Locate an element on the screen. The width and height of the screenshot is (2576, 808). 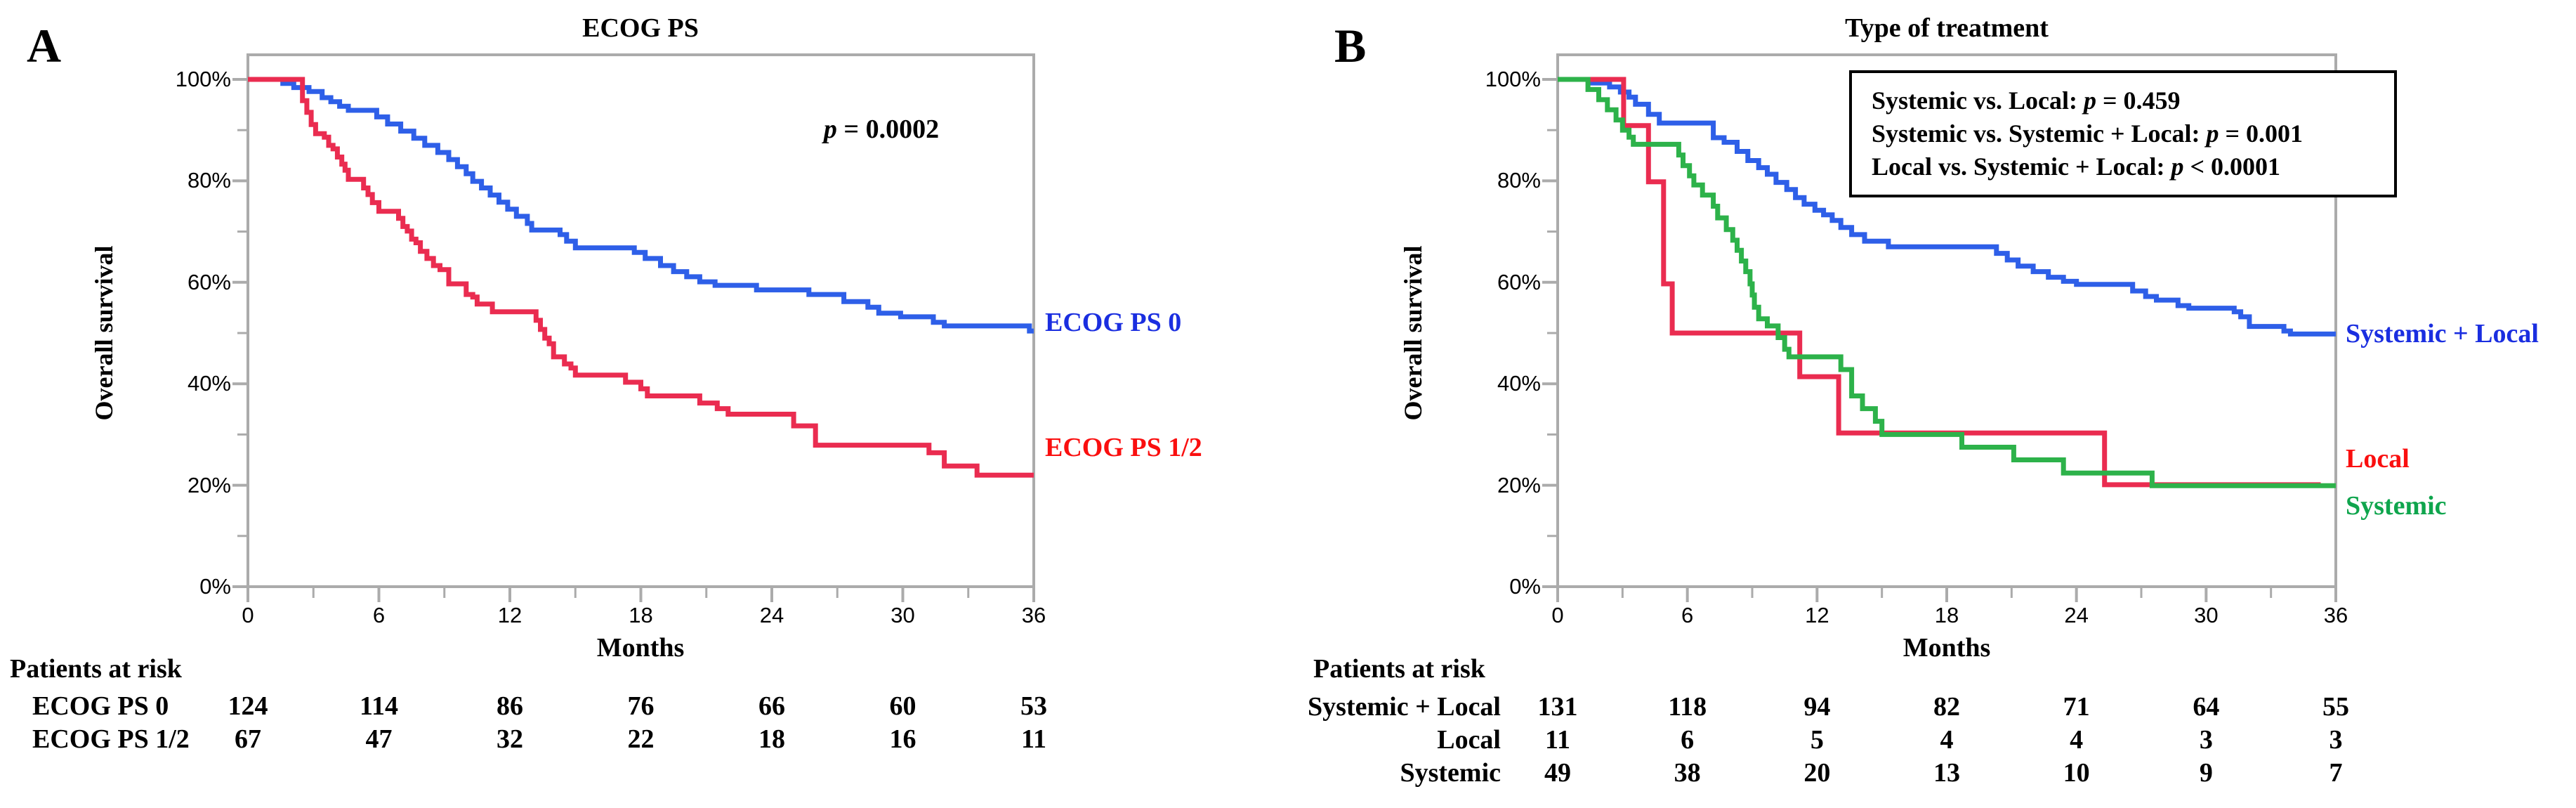
risk-value: 49 is located at coordinates (1557, 773).